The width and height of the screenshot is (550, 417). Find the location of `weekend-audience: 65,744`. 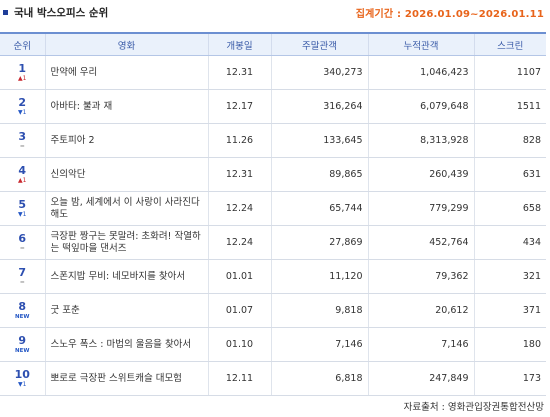

weekend-audience: 65,744 is located at coordinates (319, 208).